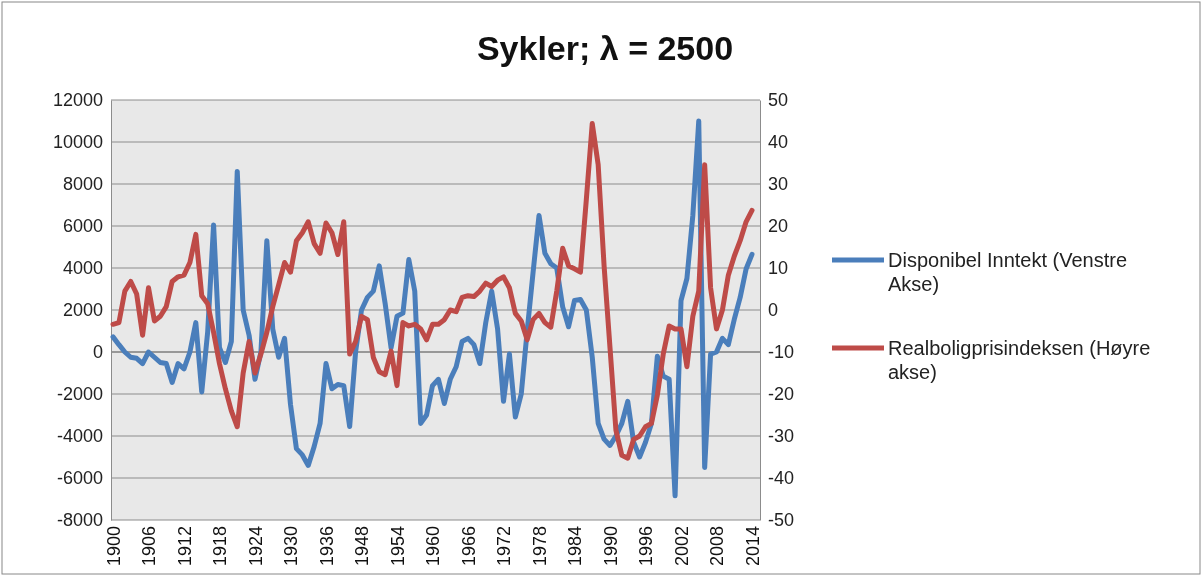  Describe the element at coordinates (778, 226) in the screenshot. I see `y2-tick-label: 20` at that location.